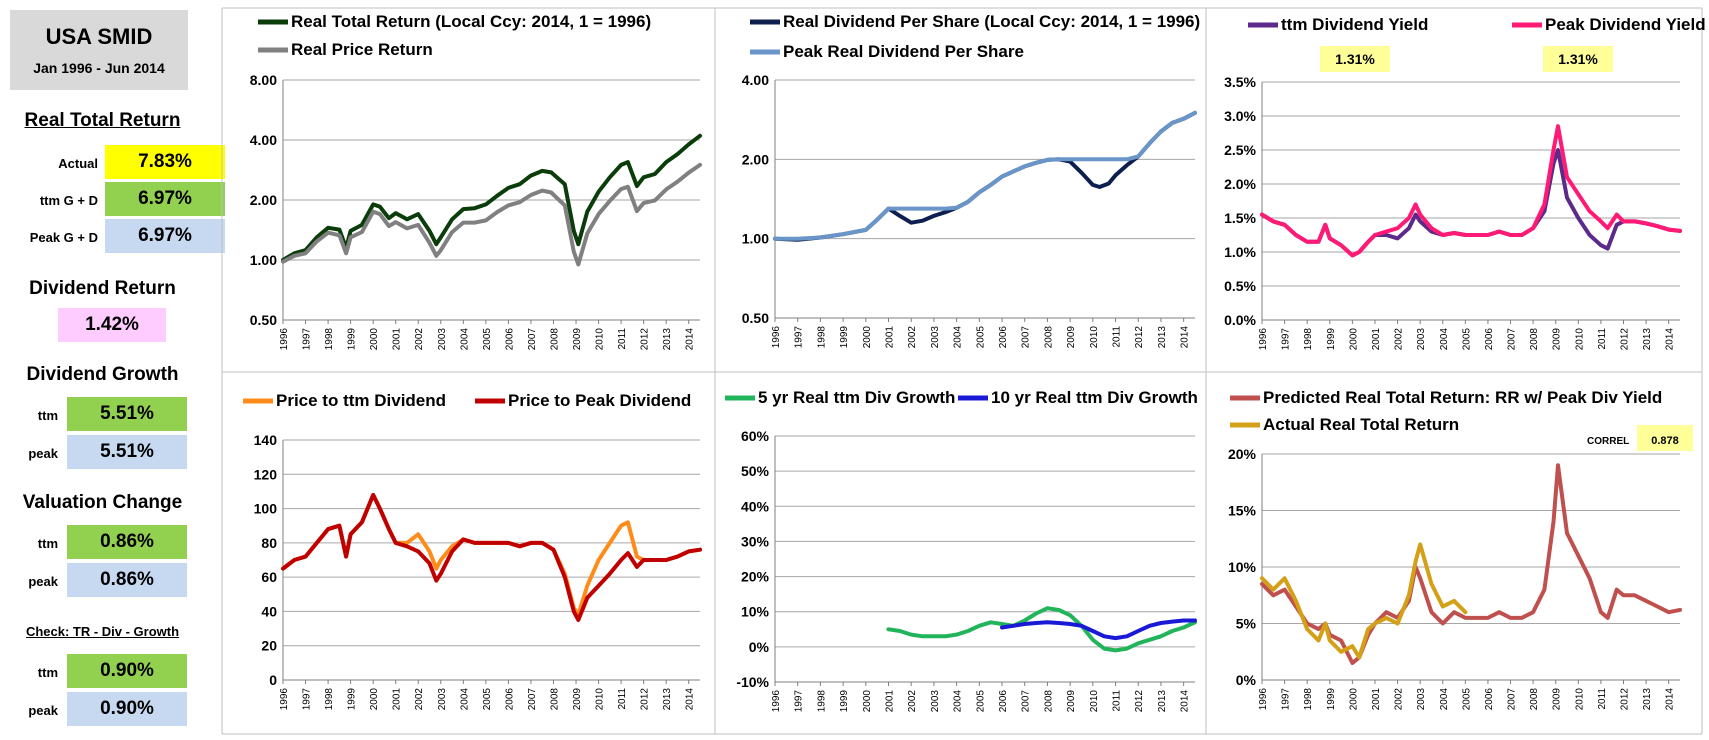  What do you see at coordinates (102, 502) in the screenshot?
I see `valuation-change-heading: Valuation Change` at bounding box center [102, 502].